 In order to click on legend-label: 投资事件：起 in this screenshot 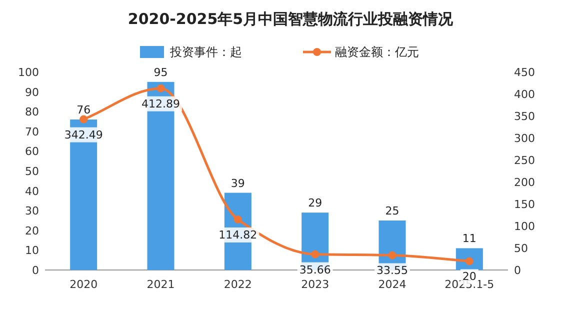, I will do `click(205, 52)`.